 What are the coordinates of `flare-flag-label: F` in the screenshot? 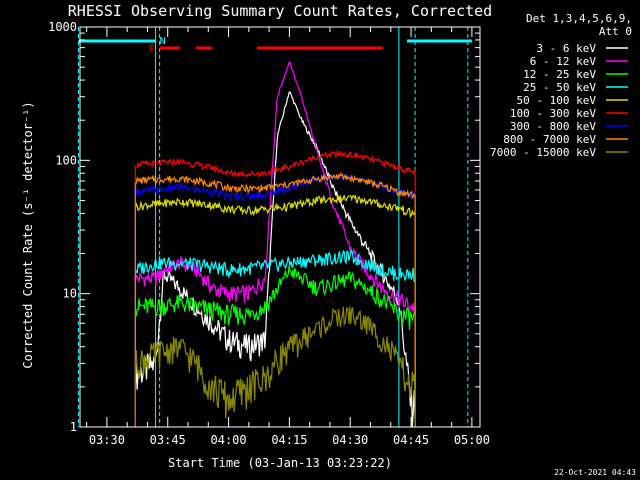 It's located at (152, 49).